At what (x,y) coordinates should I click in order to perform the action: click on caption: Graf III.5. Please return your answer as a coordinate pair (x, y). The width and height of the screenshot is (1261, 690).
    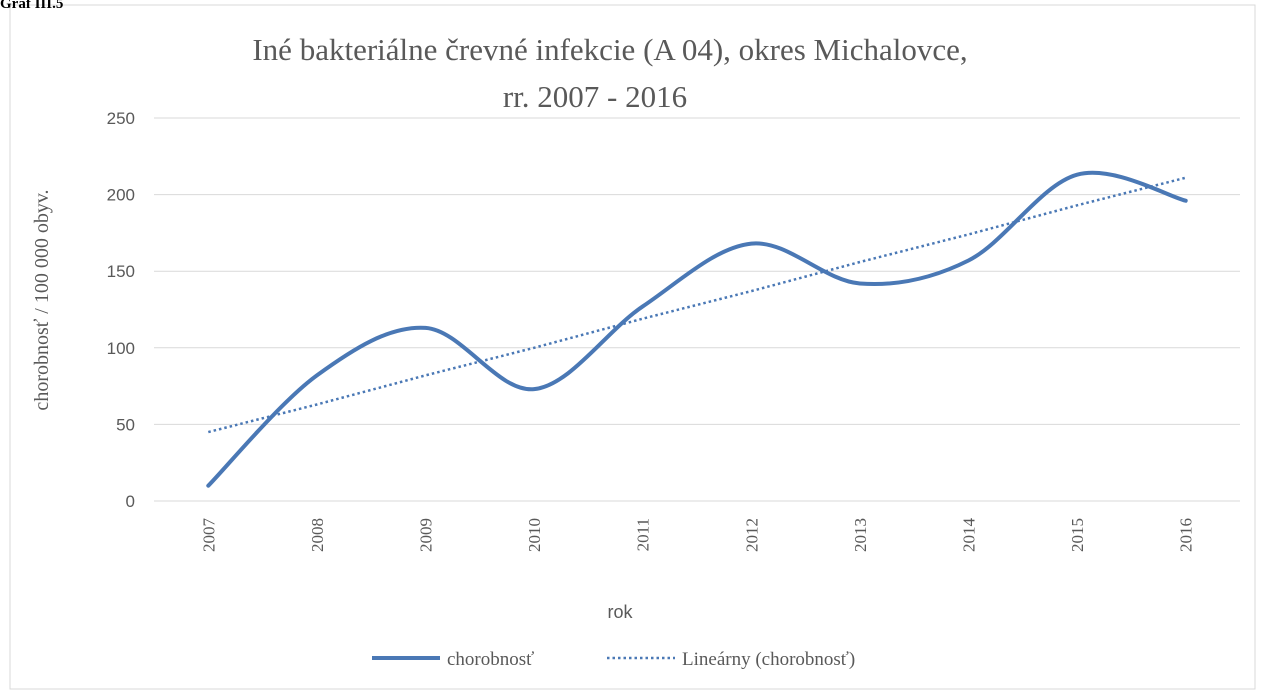
    Looking at the image, I should click on (31, 6).